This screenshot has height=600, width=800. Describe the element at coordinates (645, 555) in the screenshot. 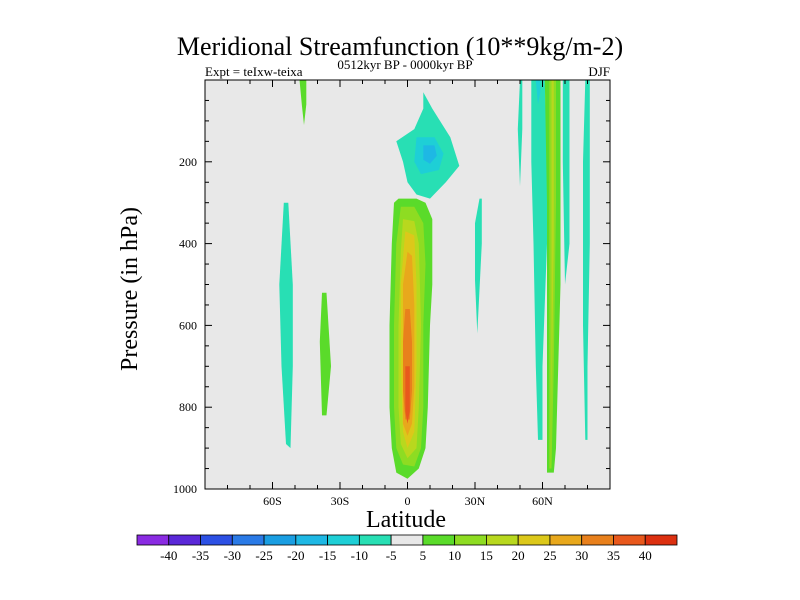

I see `colorbar-label: 40` at that location.